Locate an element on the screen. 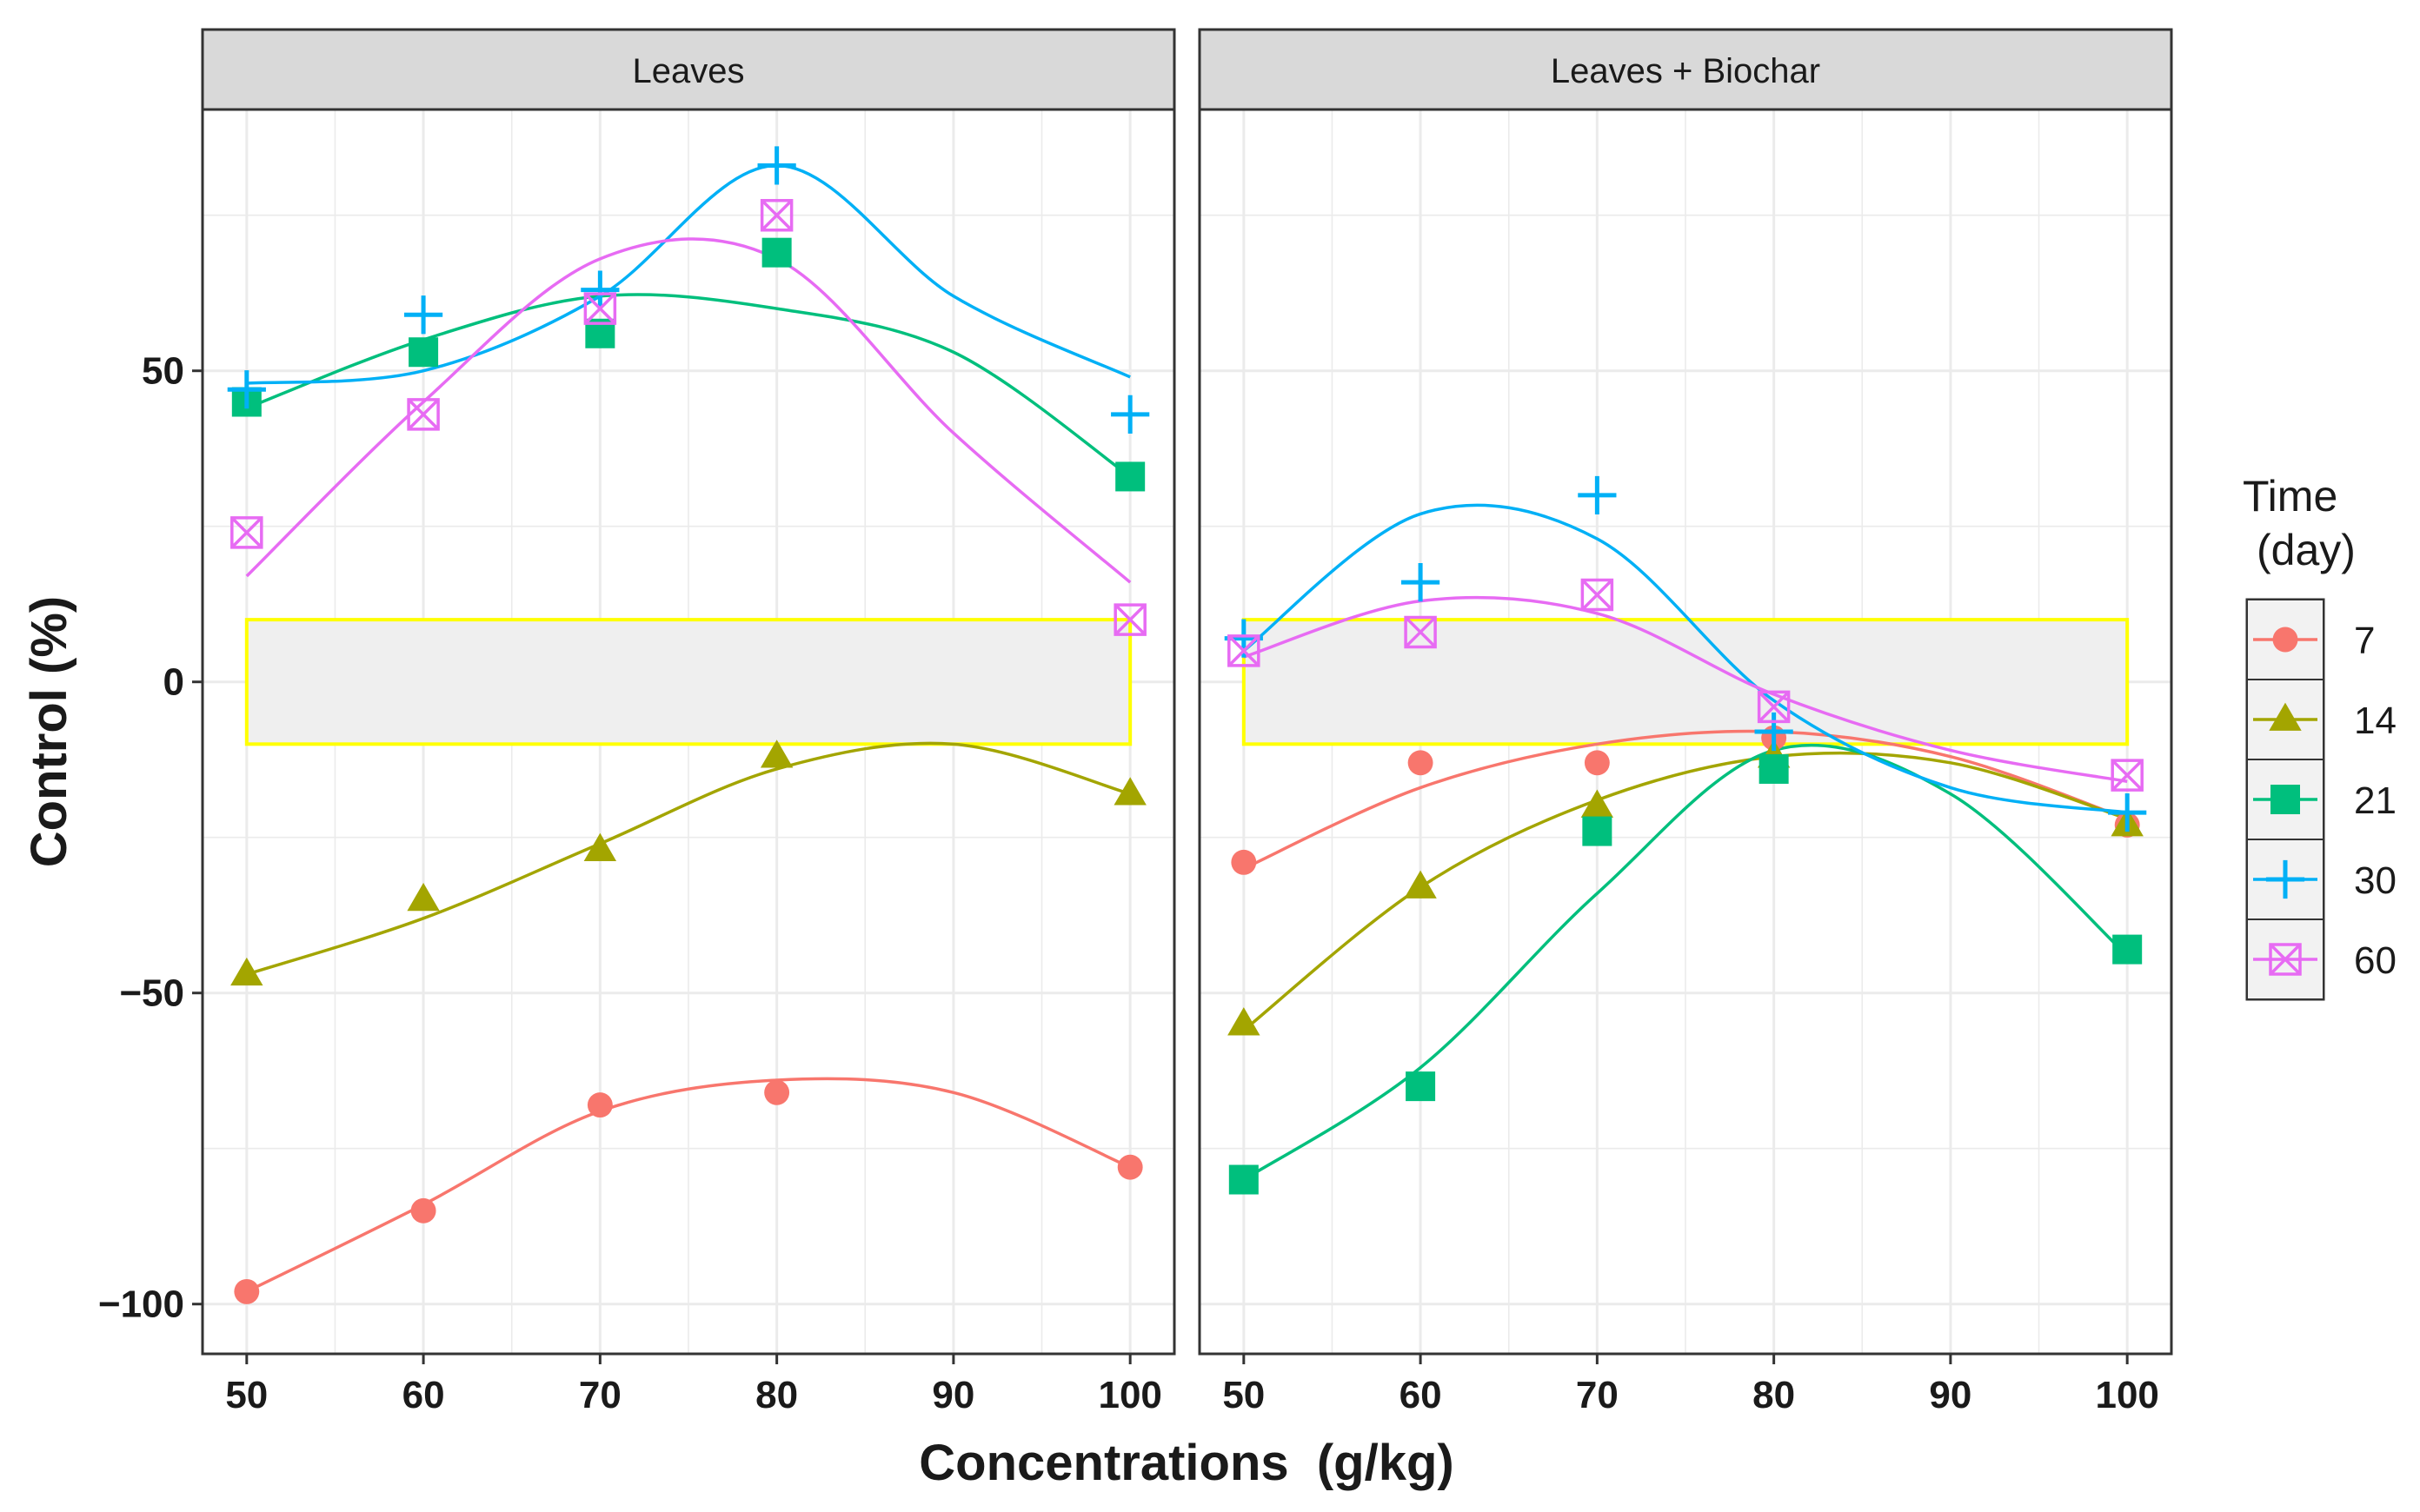 The image size is (2420, 1512). facet-title-leaves-biochar: Leaves + Biochar is located at coordinates (1685, 71).